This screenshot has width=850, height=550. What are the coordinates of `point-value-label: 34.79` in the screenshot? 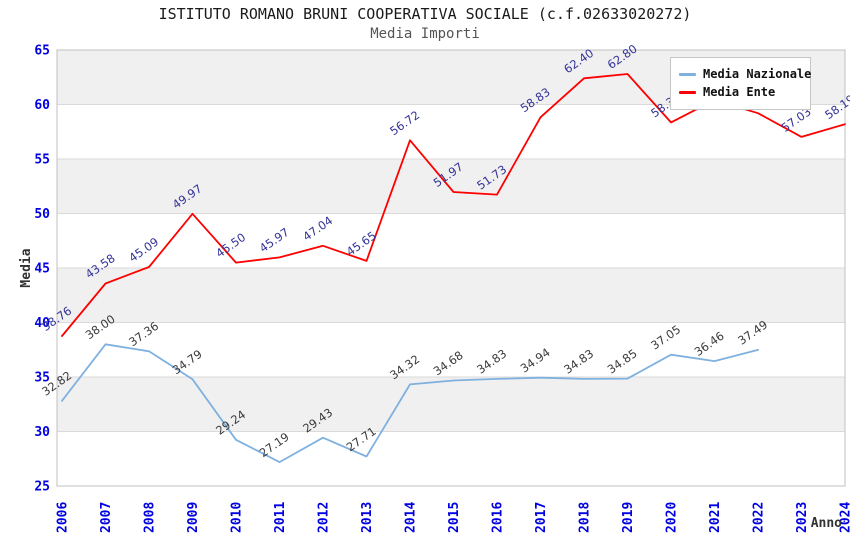 It's located at (187, 362).